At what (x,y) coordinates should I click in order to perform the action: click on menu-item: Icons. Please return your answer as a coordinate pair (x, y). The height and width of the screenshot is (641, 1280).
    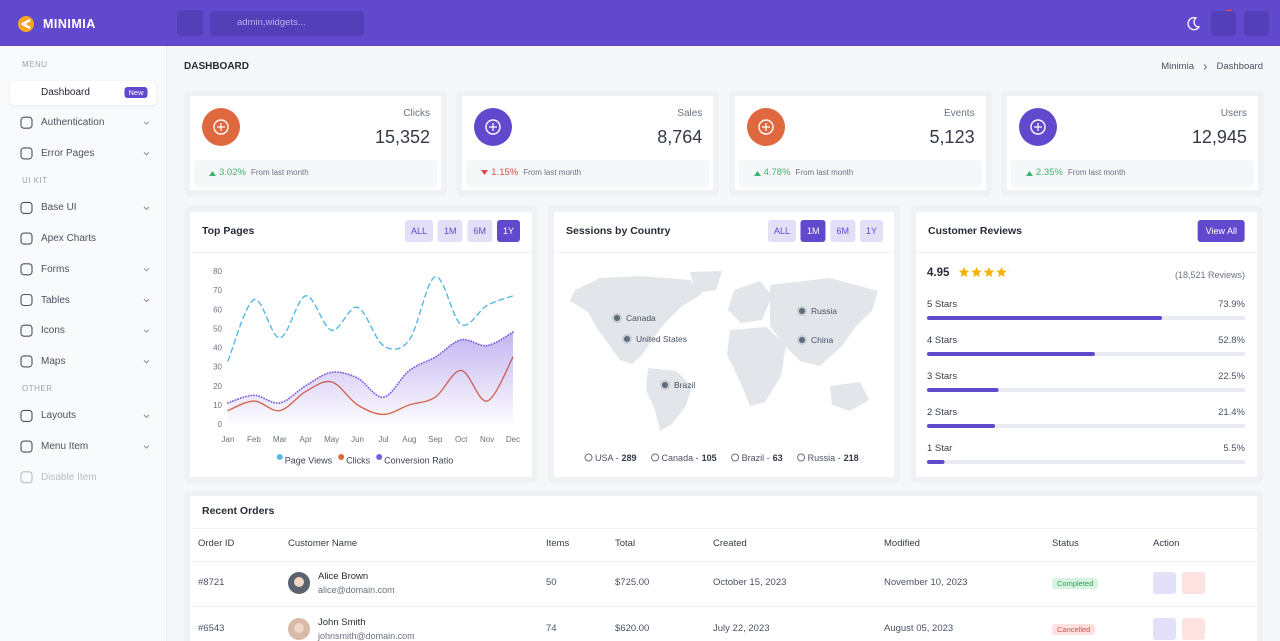
    Looking at the image, I should click on (53, 331).